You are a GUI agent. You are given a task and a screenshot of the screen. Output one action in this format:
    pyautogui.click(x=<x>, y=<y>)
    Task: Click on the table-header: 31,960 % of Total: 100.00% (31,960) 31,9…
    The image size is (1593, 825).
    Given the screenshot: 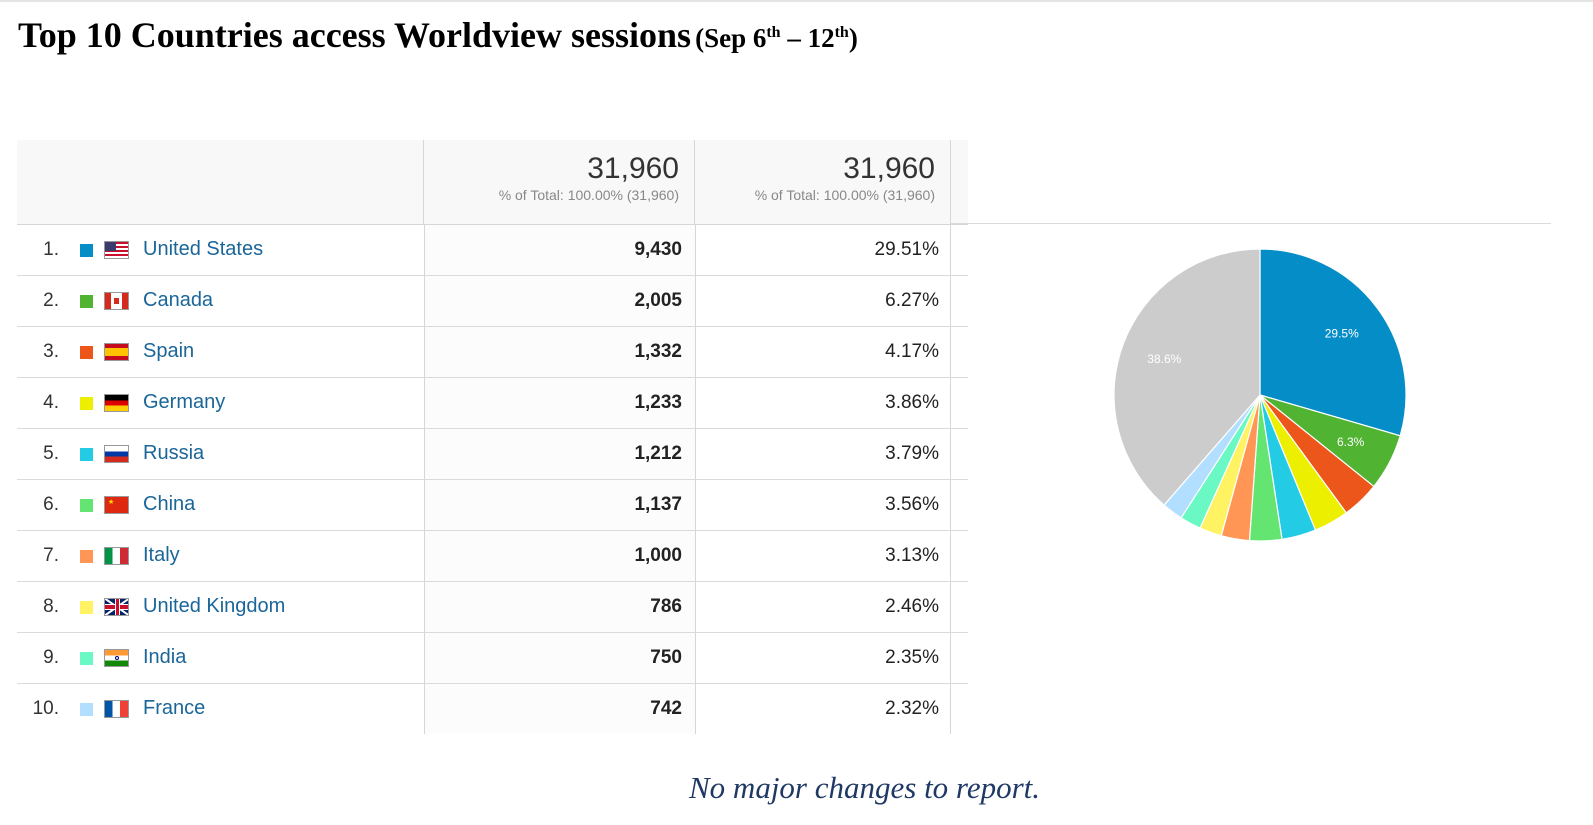 What is the action you would take?
    pyautogui.click(x=492, y=182)
    